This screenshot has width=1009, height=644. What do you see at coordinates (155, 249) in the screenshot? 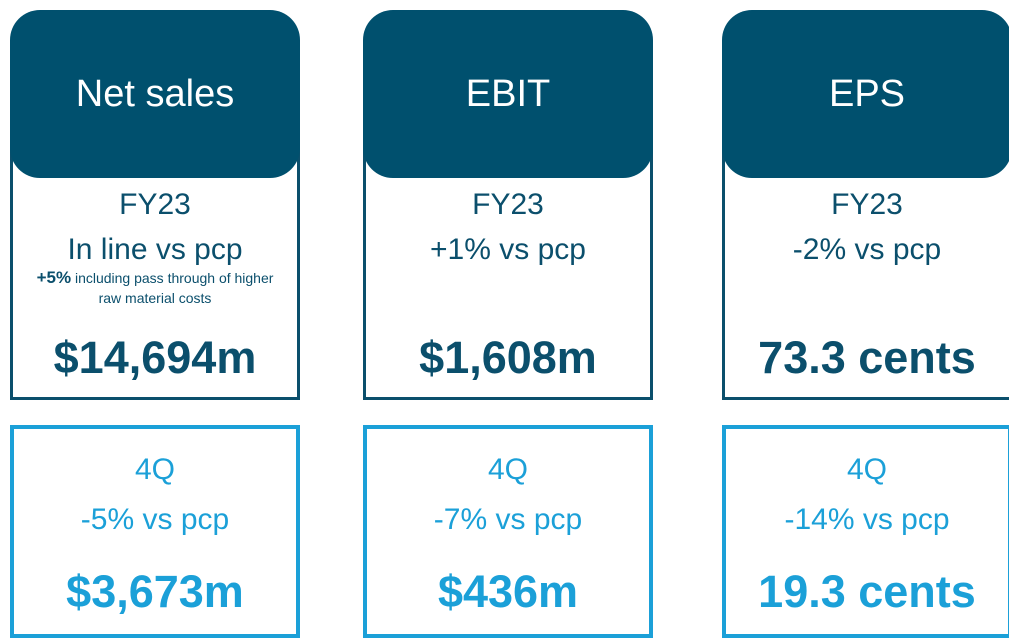
I see `fy-change: In line vs pcp` at bounding box center [155, 249].